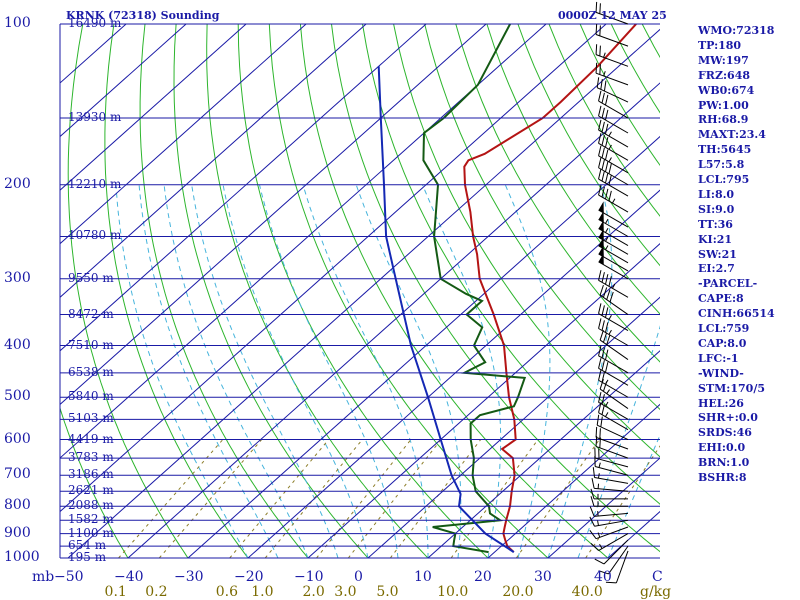 The height and width of the screenshot is (600, 800). I want to click on mixing-ratio-tick-label: 0.2, so click(156, 592).